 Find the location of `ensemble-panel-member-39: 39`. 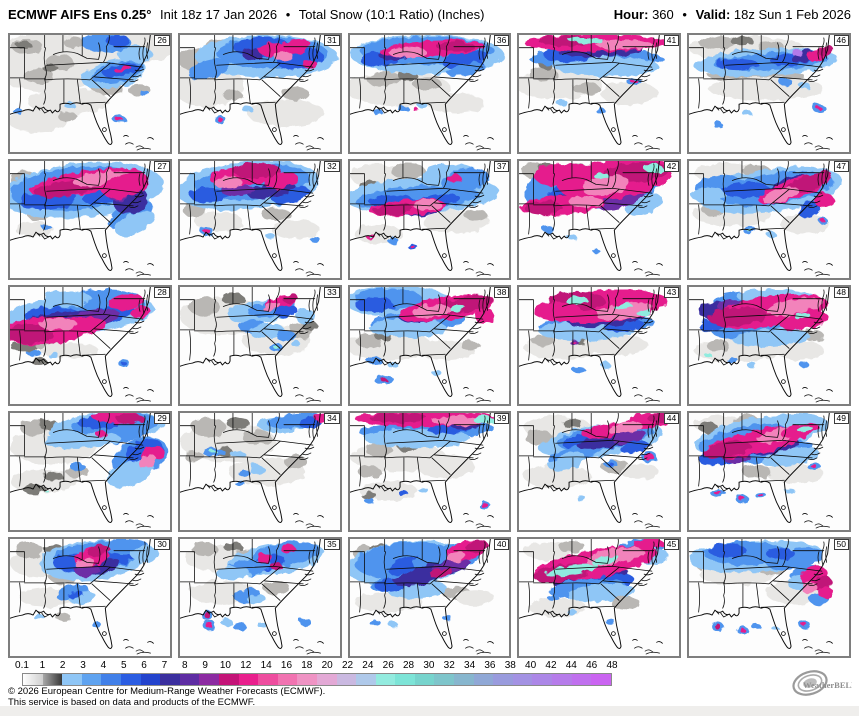

ensemble-panel-member-39: 39 is located at coordinates (429, 471).